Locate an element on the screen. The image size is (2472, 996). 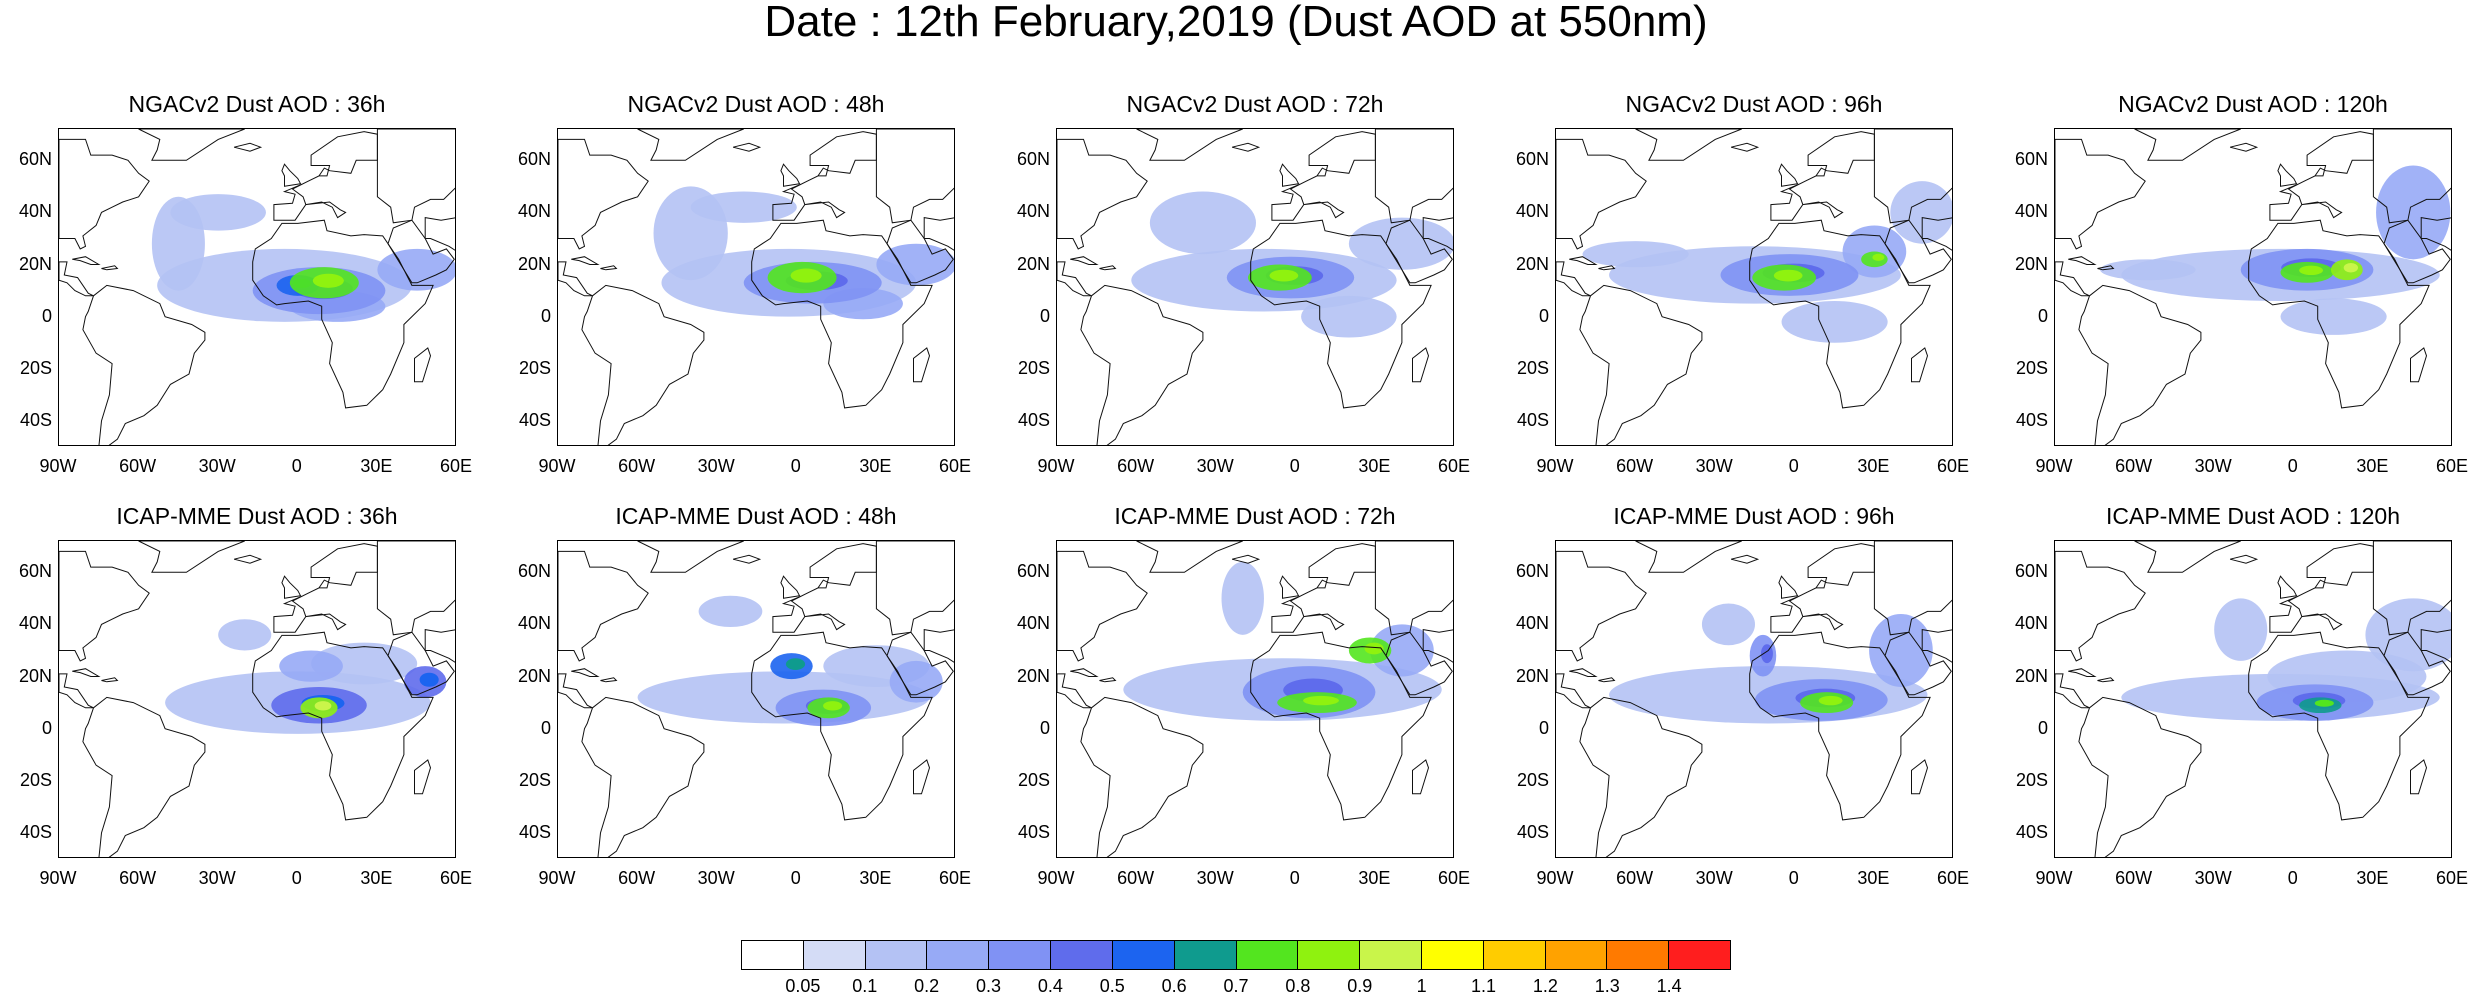
colorbar-label: 0.4 is located at coordinates (1050, 986).